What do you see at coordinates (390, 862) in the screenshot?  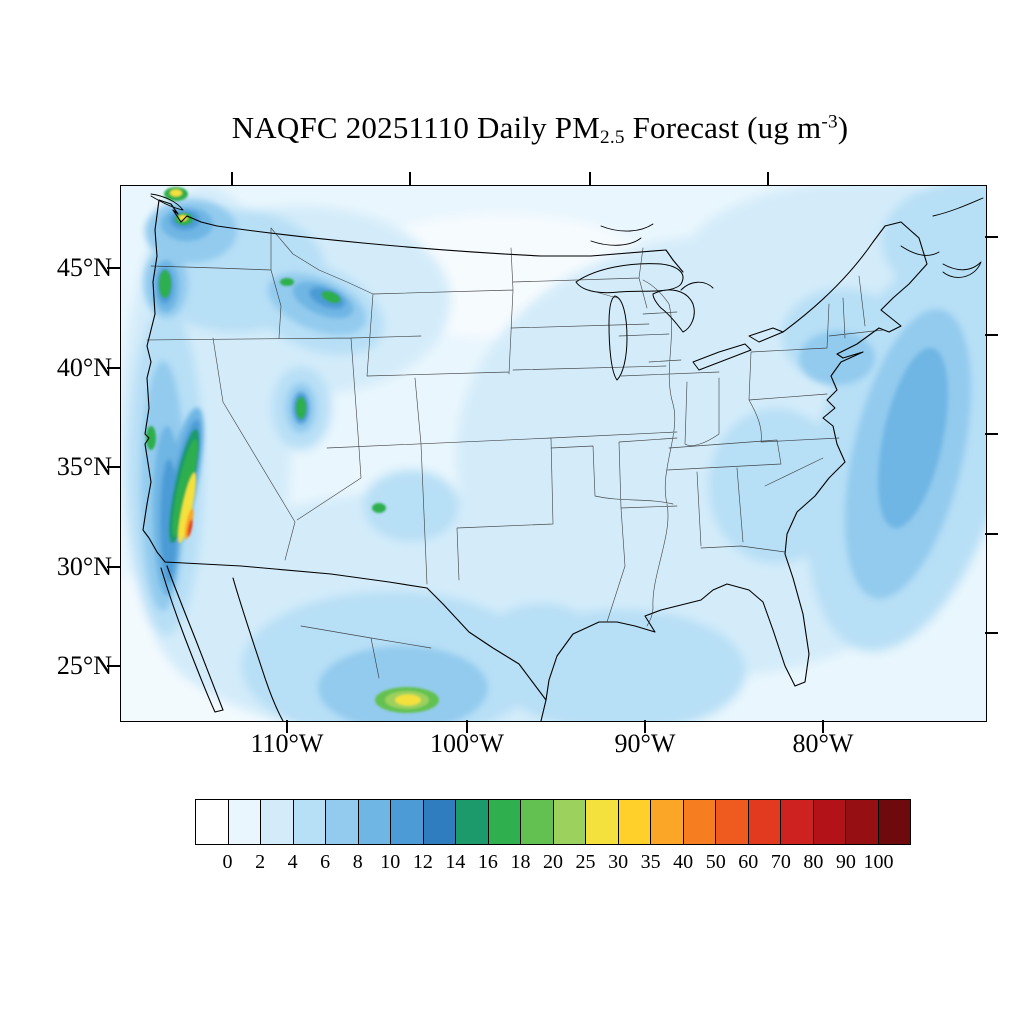 I see `colorbar-tick-label: 10` at bounding box center [390, 862].